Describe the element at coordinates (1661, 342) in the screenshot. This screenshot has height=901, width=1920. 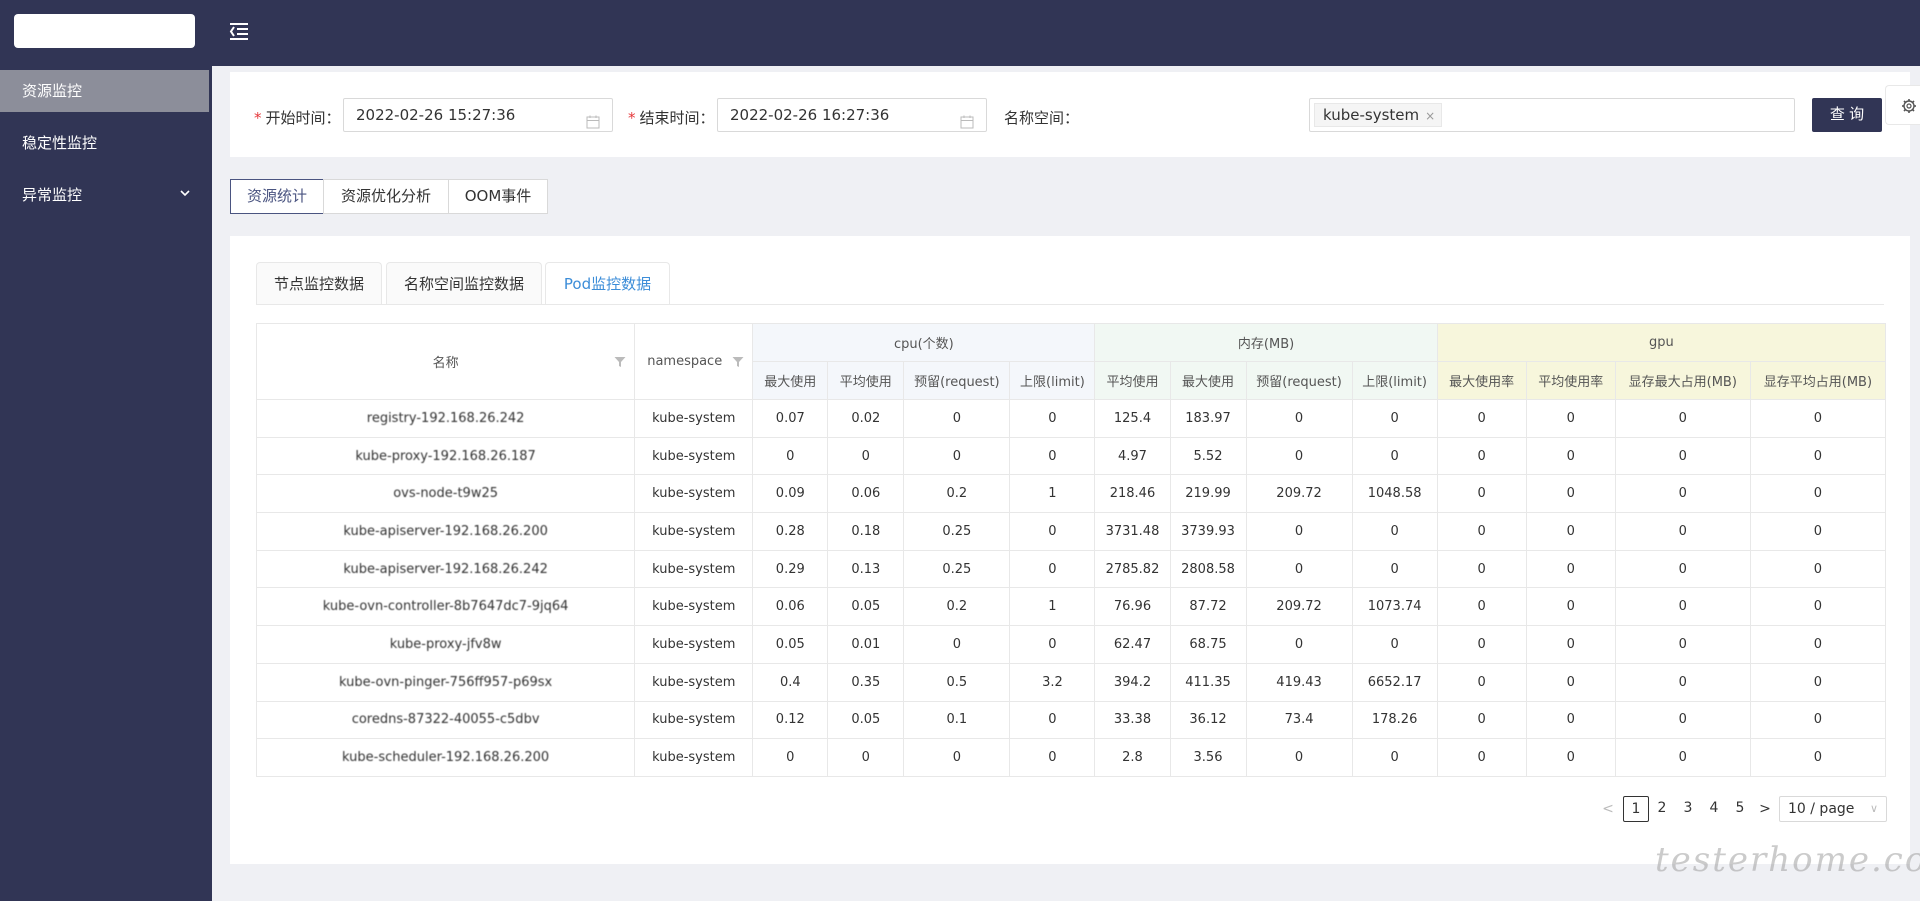
I see `column-group-gpu: gpu` at that location.